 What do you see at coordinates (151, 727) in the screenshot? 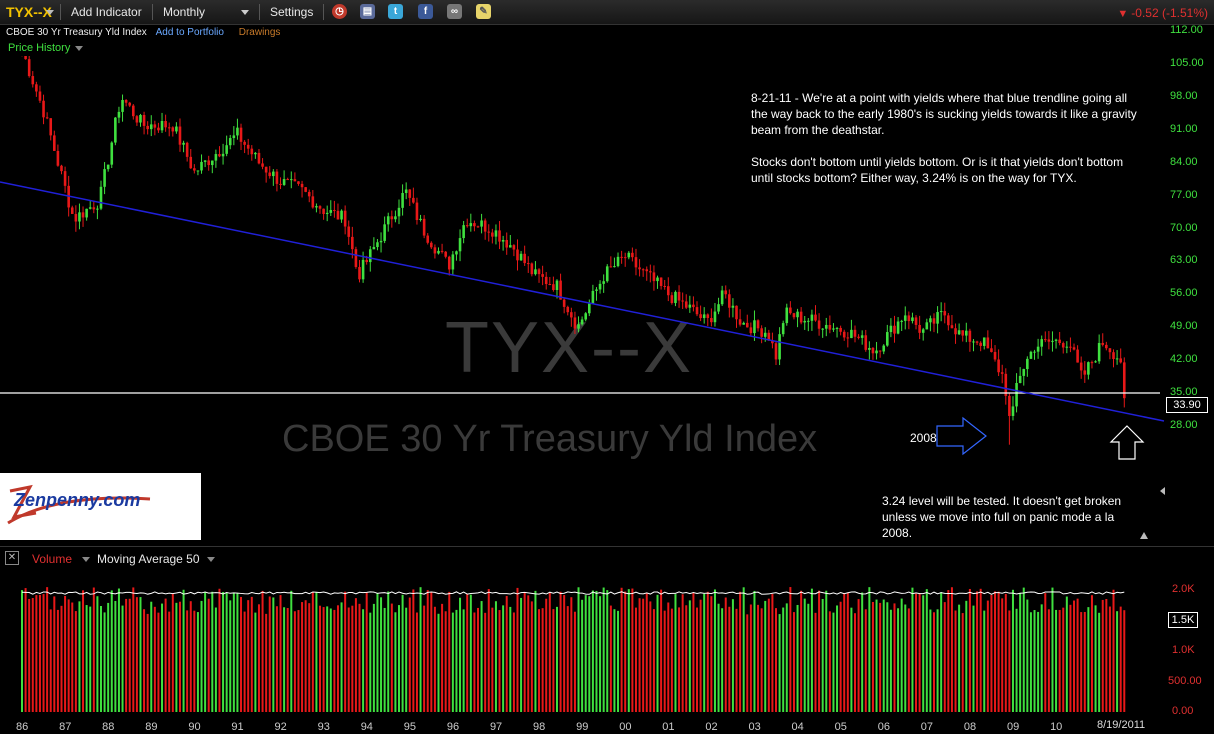
I see `year-tick-label: 89` at bounding box center [151, 727].